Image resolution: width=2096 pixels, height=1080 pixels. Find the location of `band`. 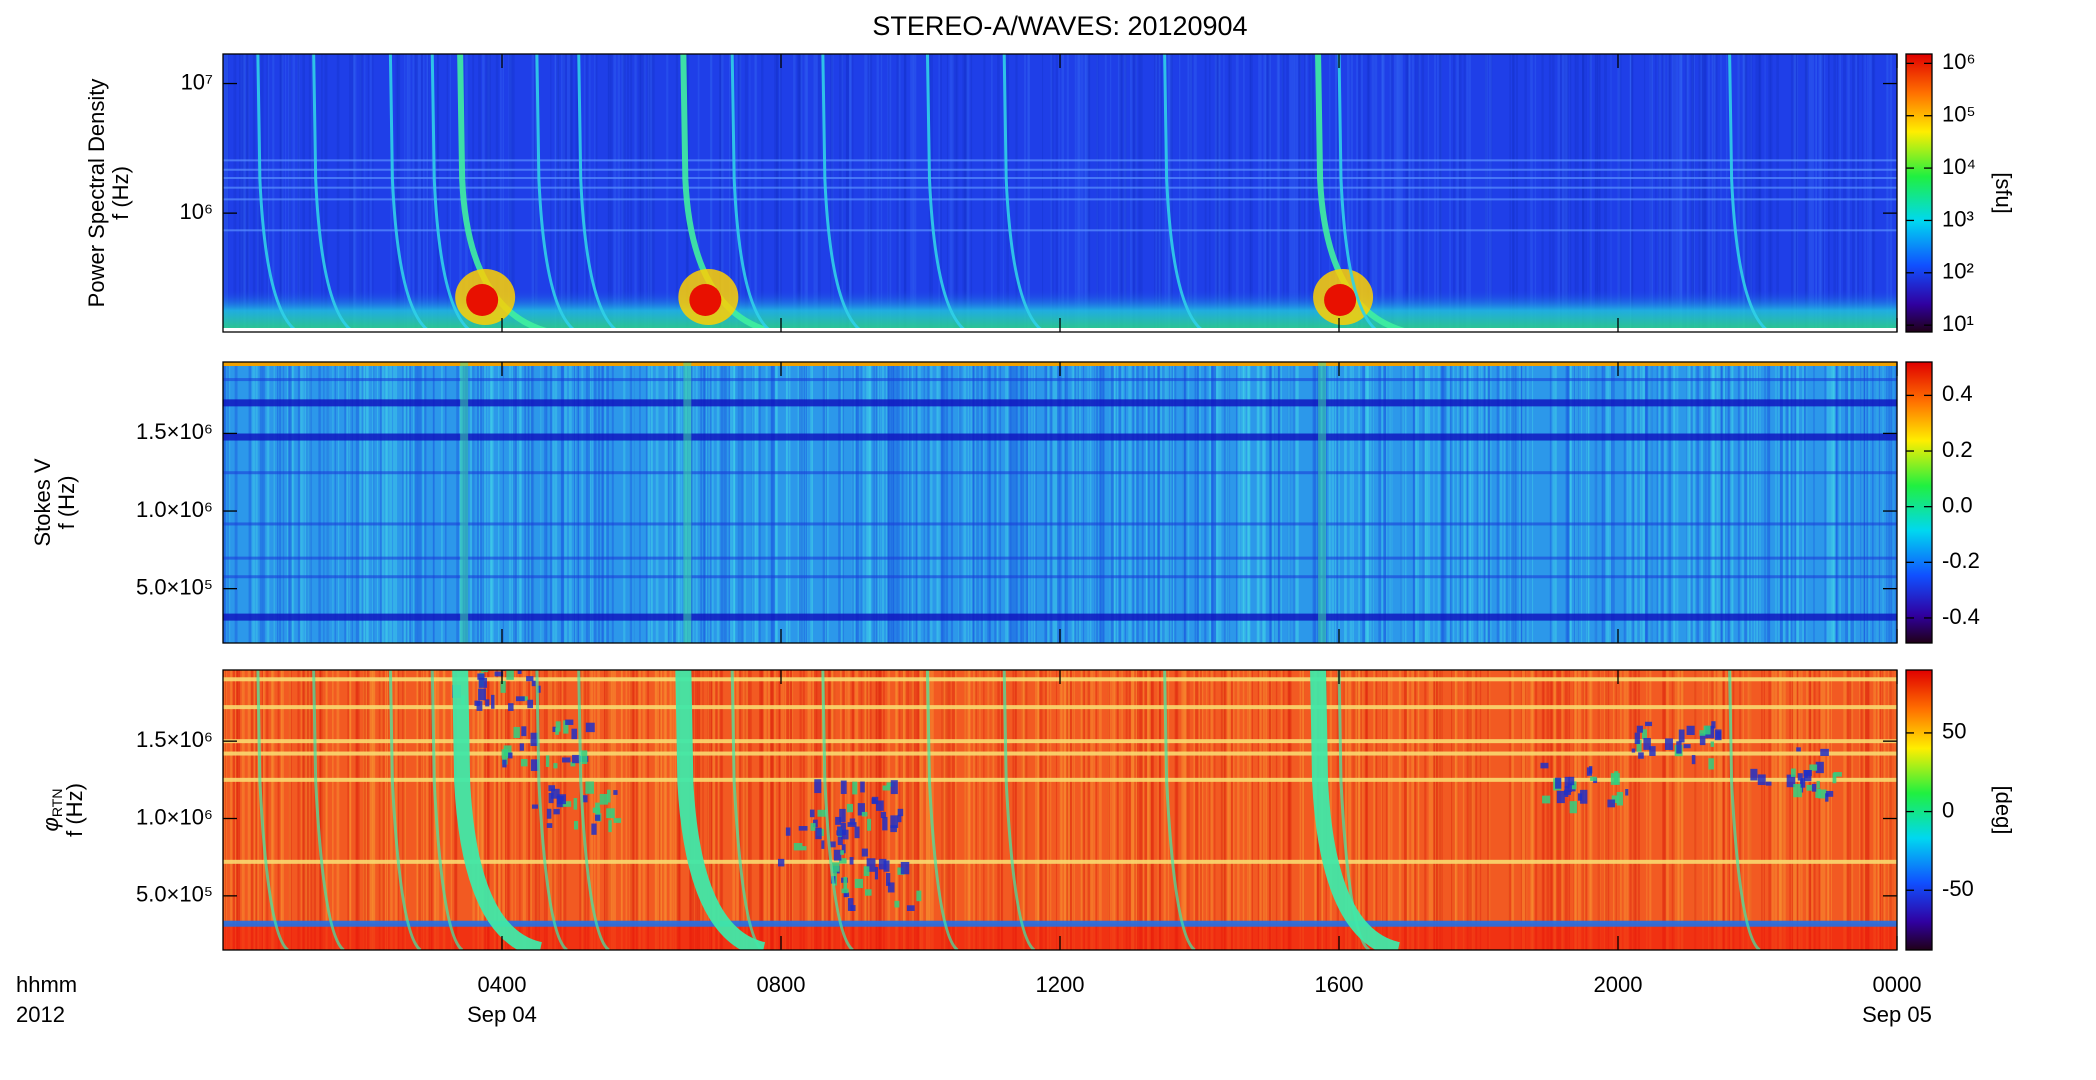

band is located at coordinates (1060, 403).